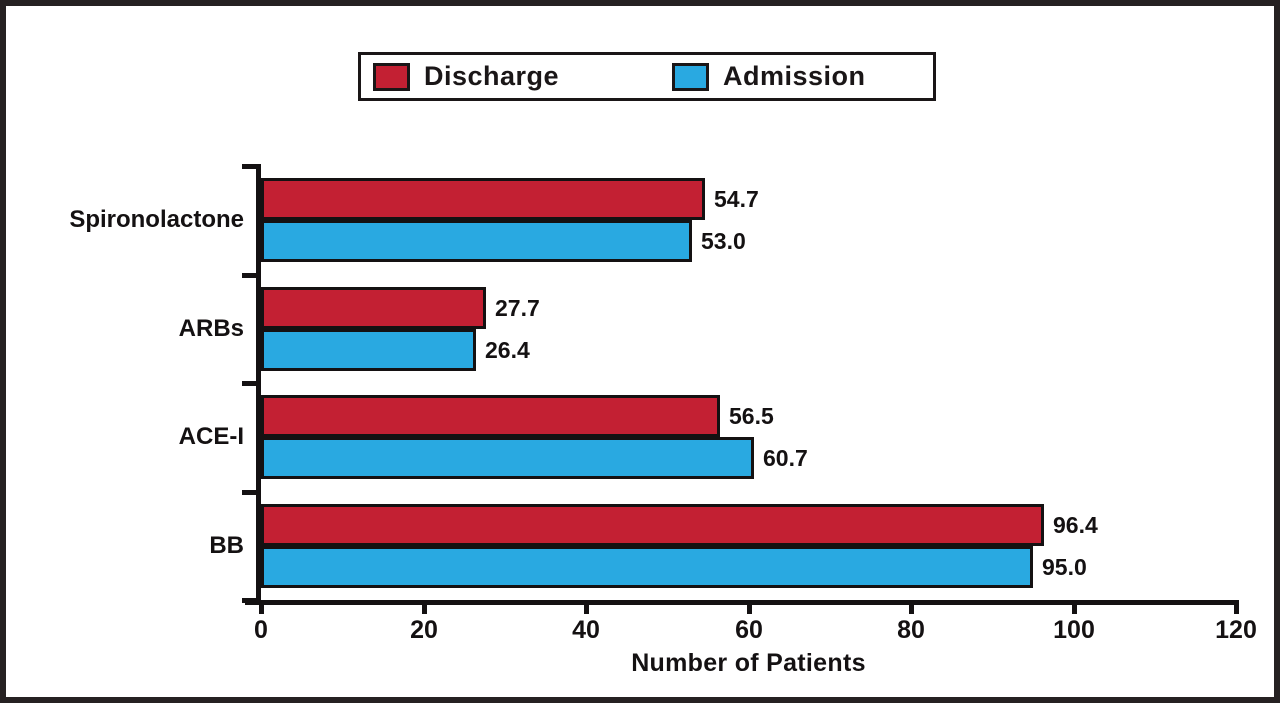 Image resolution: width=1280 pixels, height=703 pixels. I want to click on legend-item-admission: Admission, so click(769, 76).